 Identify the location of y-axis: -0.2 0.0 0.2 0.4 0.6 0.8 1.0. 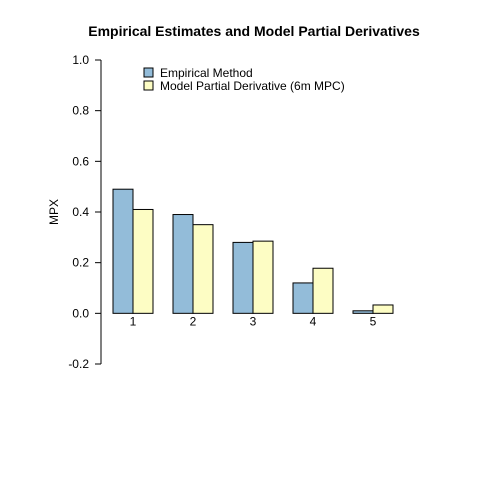
(85, 212).